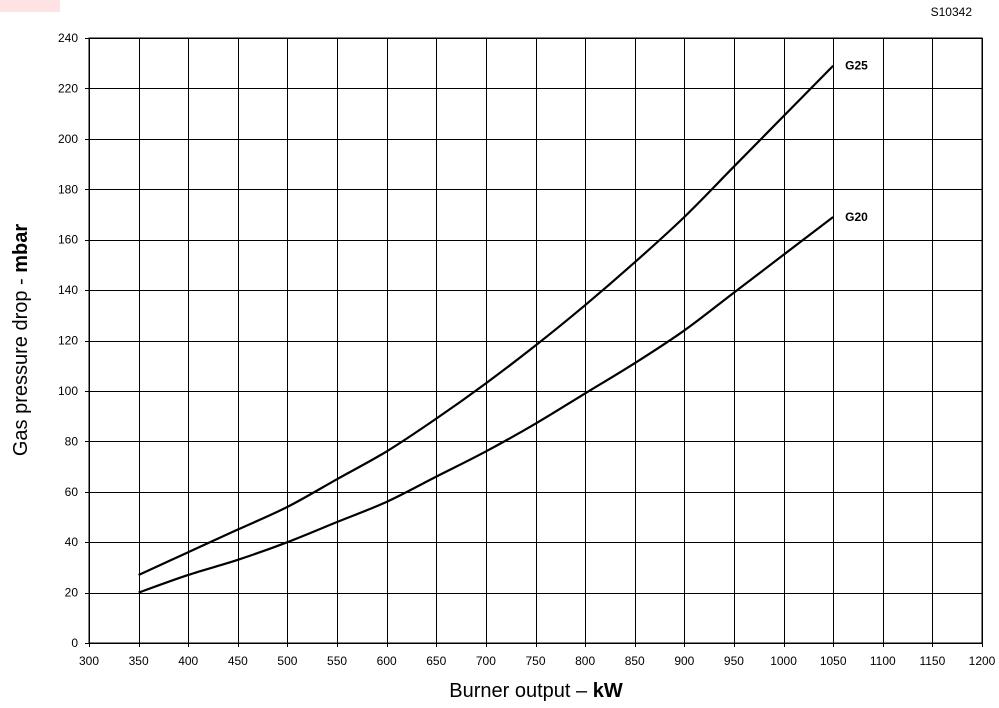 Image resolution: width=999 pixels, height=708 pixels. What do you see at coordinates (535, 661) in the screenshot?
I see `x-tick-label: 750` at bounding box center [535, 661].